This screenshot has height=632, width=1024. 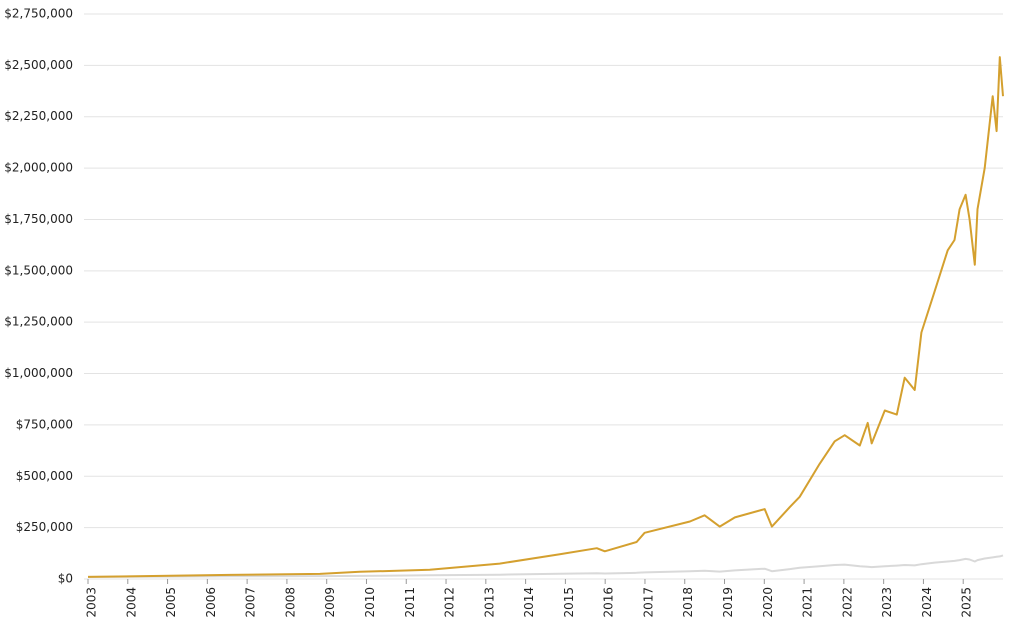 What do you see at coordinates (688, 602) in the screenshot?
I see `x-tick-label: 2018` at bounding box center [688, 602].